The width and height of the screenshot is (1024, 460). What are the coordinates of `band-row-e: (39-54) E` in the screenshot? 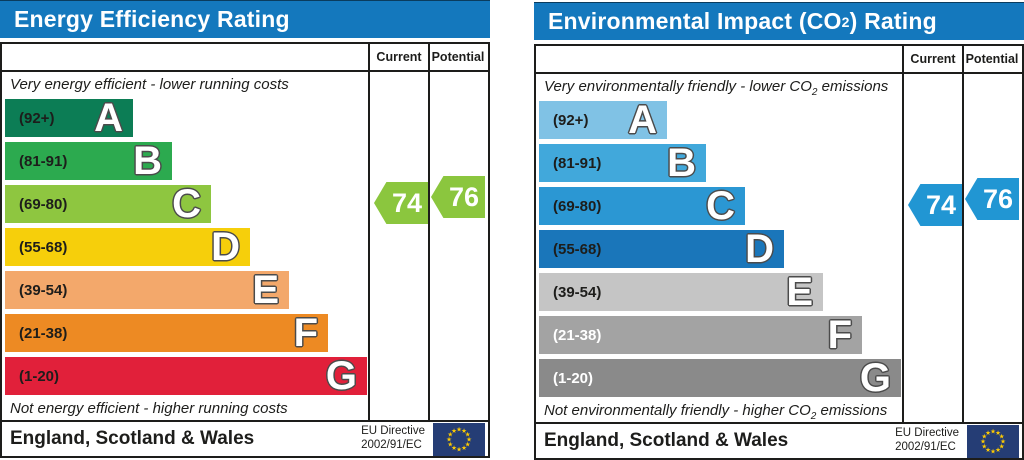 It's located at (246, 290).